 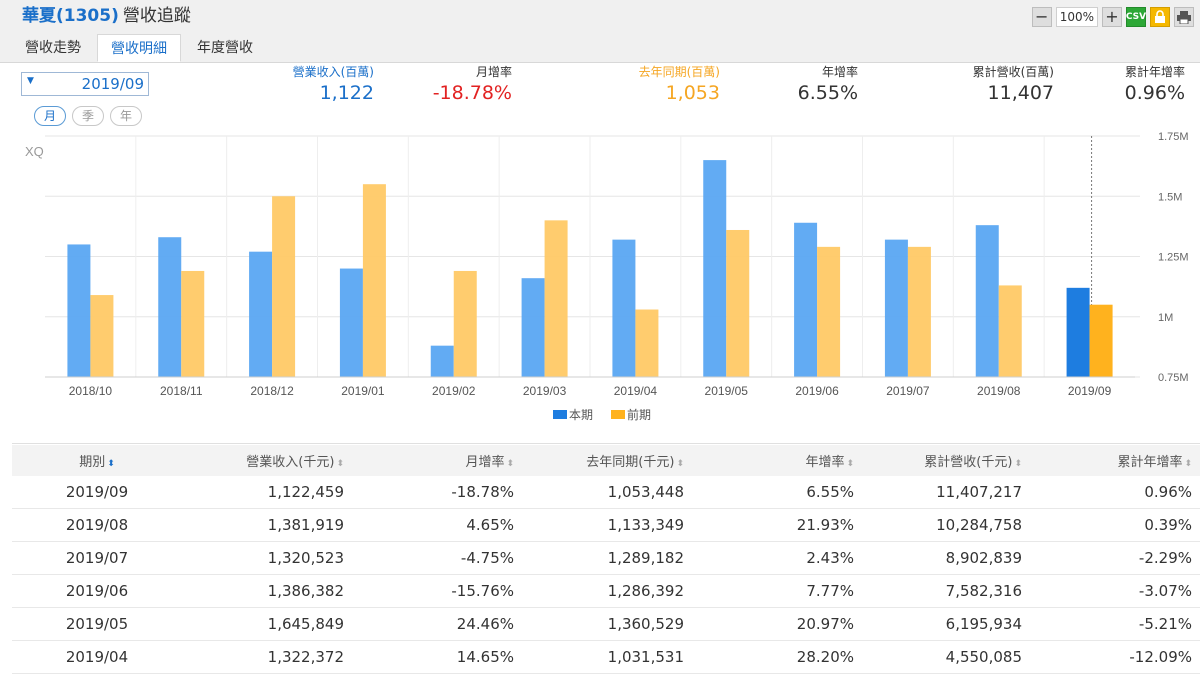 I want to click on freq-monthly-button: 月, so click(x=50, y=116).